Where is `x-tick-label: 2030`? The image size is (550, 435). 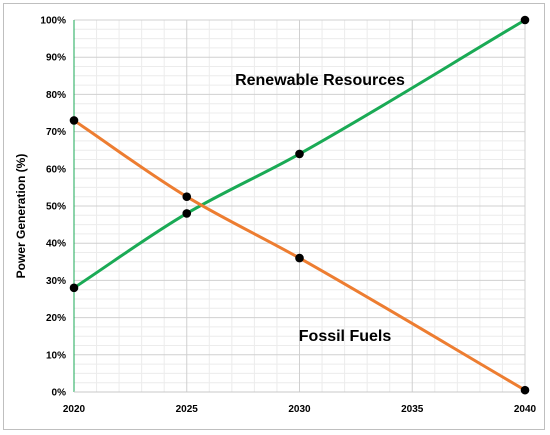 x-tick-label: 2030 is located at coordinates (299, 409).